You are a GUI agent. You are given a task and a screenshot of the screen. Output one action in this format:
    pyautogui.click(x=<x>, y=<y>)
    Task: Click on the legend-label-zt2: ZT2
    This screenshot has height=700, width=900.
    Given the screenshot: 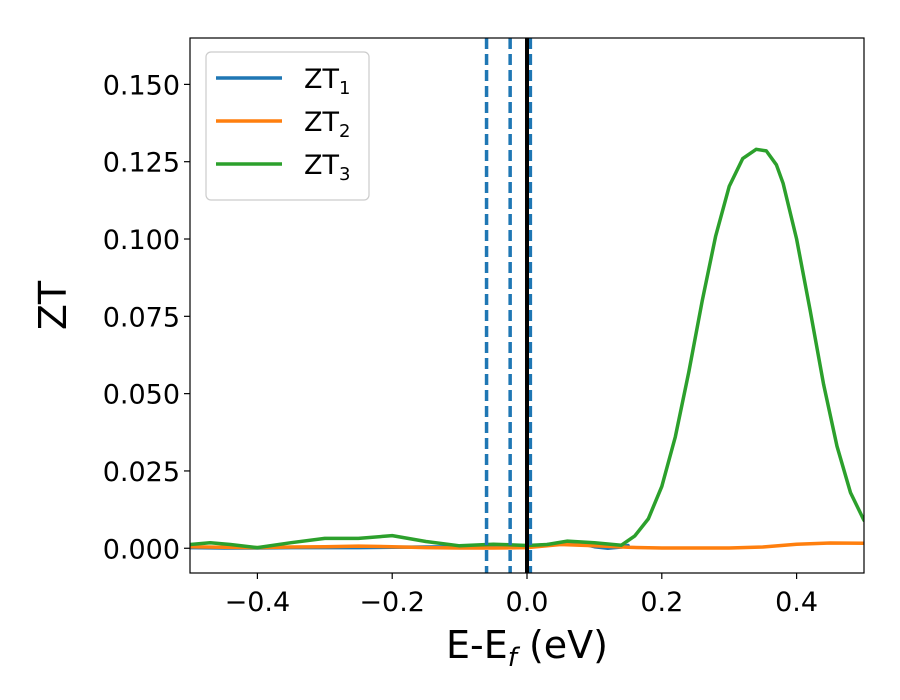 What is the action you would take?
    pyautogui.click(x=327, y=124)
    